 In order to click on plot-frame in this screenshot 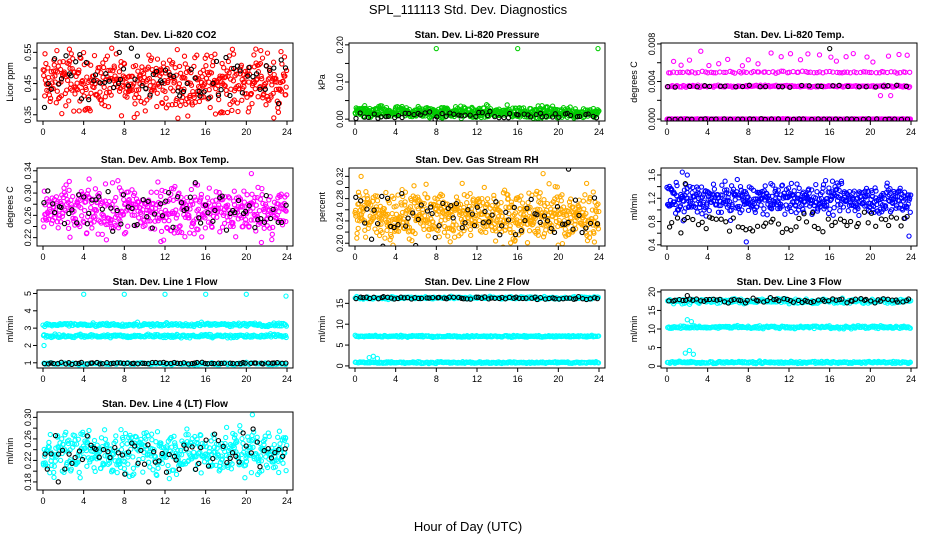, I will do `click(165, 329)`.